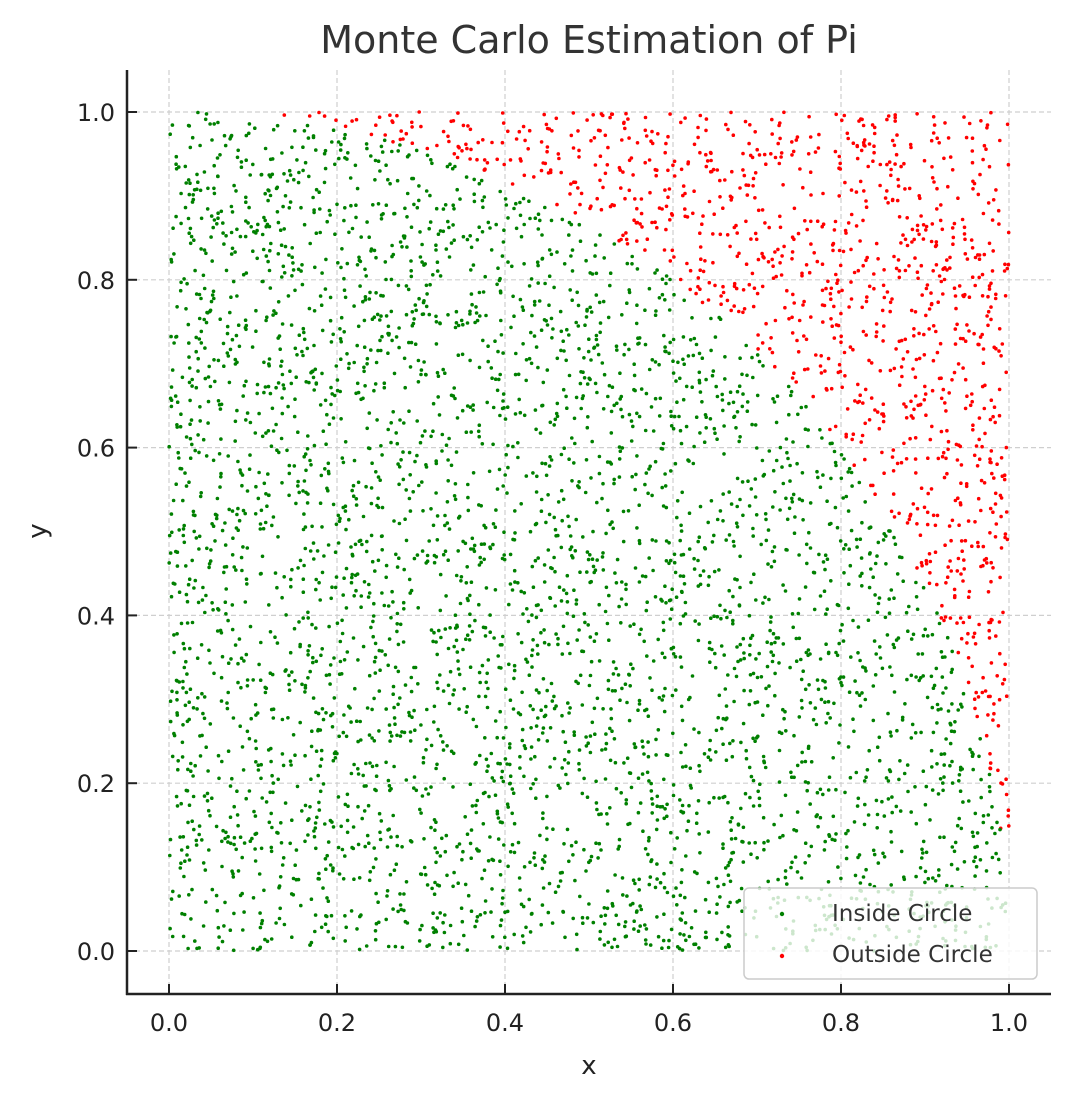  What do you see at coordinates (589, 40) in the screenshot?
I see `chart-title: Monte Carlo Estimation of Pi` at bounding box center [589, 40].